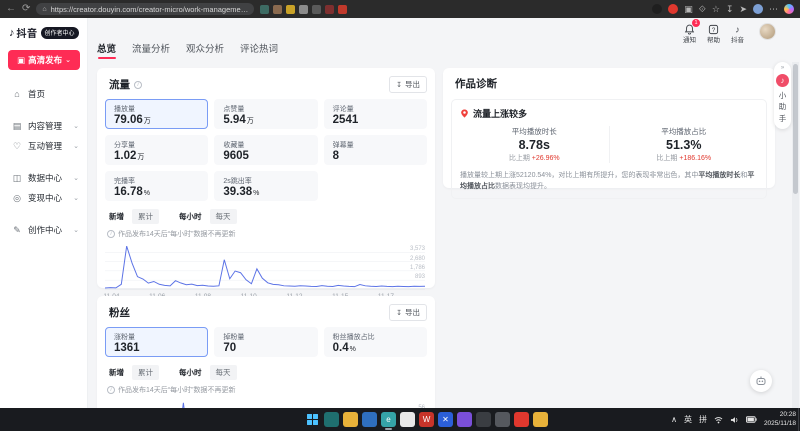 The width and height of the screenshot is (800, 431). What do you see at coordinates (44, 60) in the screenshot?
I see `publish-button: ▣ 高清发布 ⌄` at bounding box center [44, 60].